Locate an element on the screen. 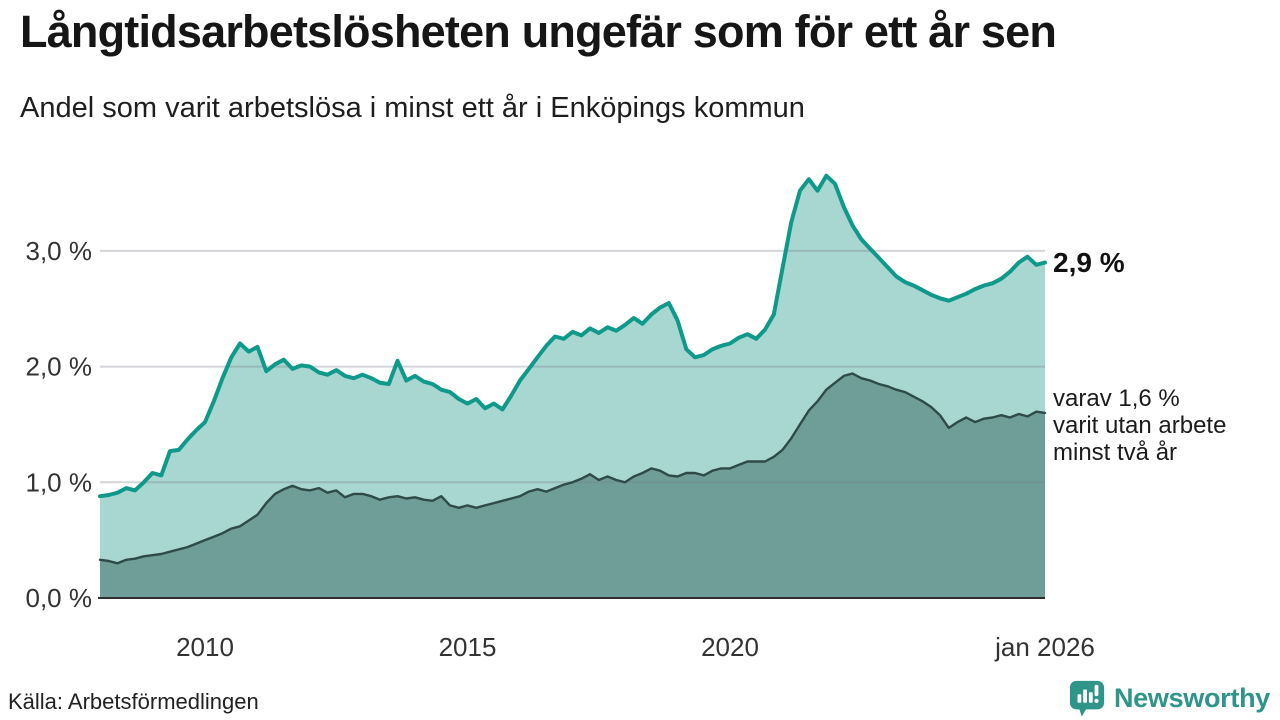  y-axis-labels: 0,0 % 1,0 % 2,0 % 3,0 % is located at coordinates (59, 424).